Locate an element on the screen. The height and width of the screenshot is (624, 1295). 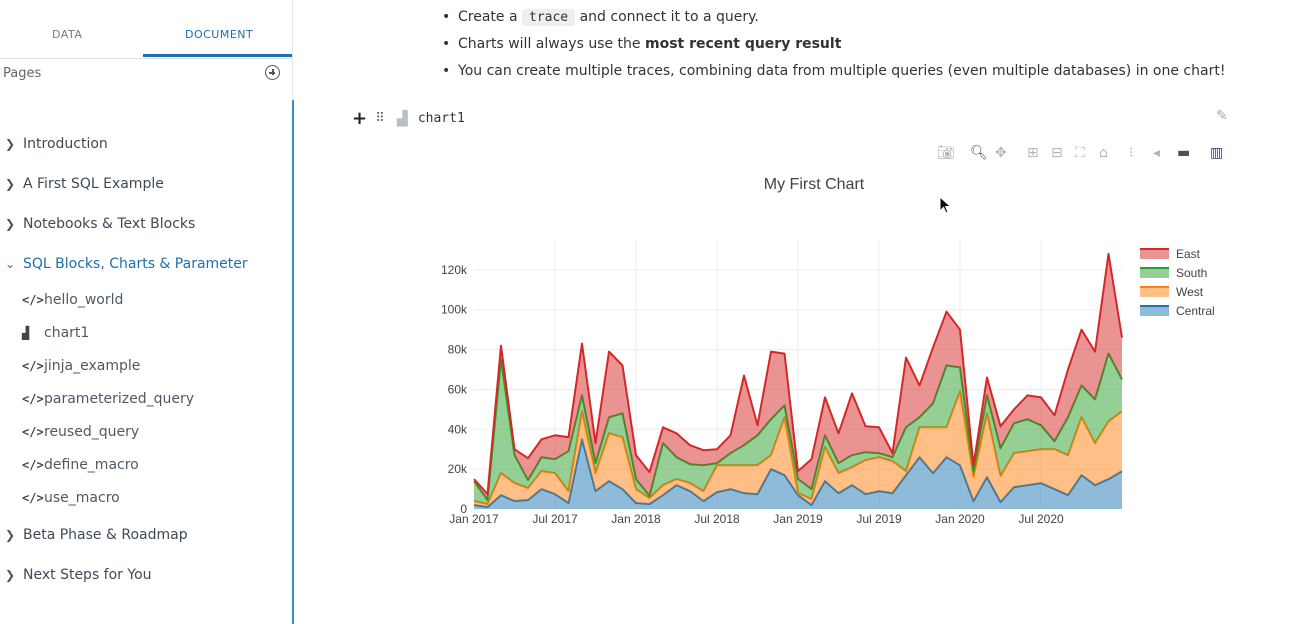
x-tick-label: Jan 2019 is located at coordinates (798, 519).